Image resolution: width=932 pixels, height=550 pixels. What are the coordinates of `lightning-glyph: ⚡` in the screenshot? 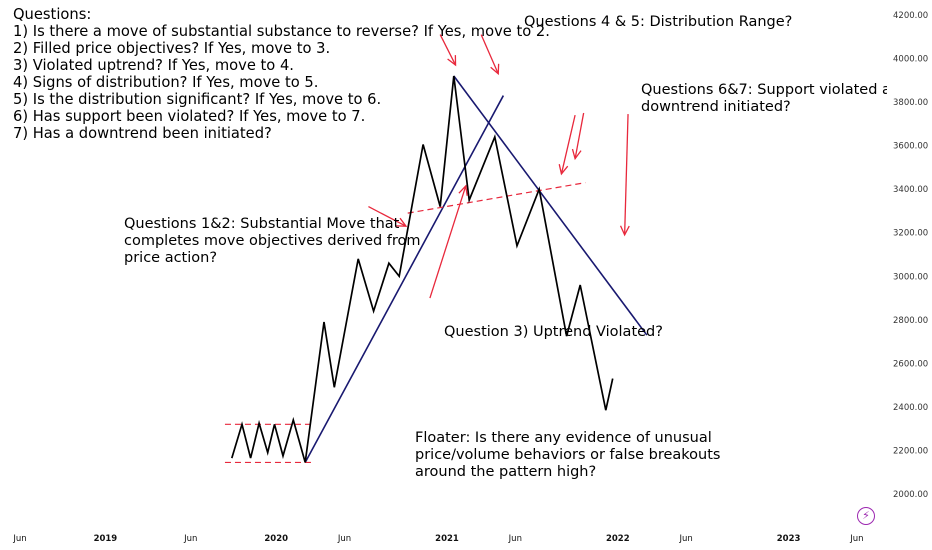 It's located at (866, 515).